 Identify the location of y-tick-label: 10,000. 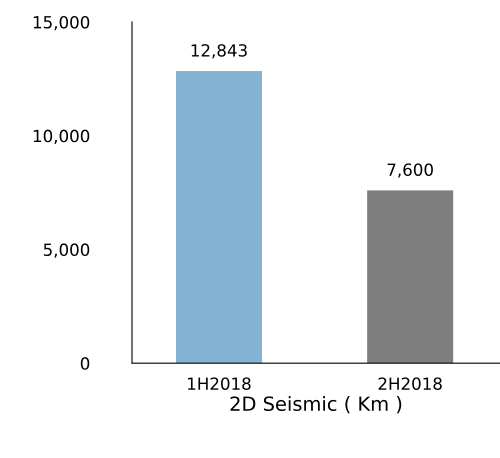
(62, 137).